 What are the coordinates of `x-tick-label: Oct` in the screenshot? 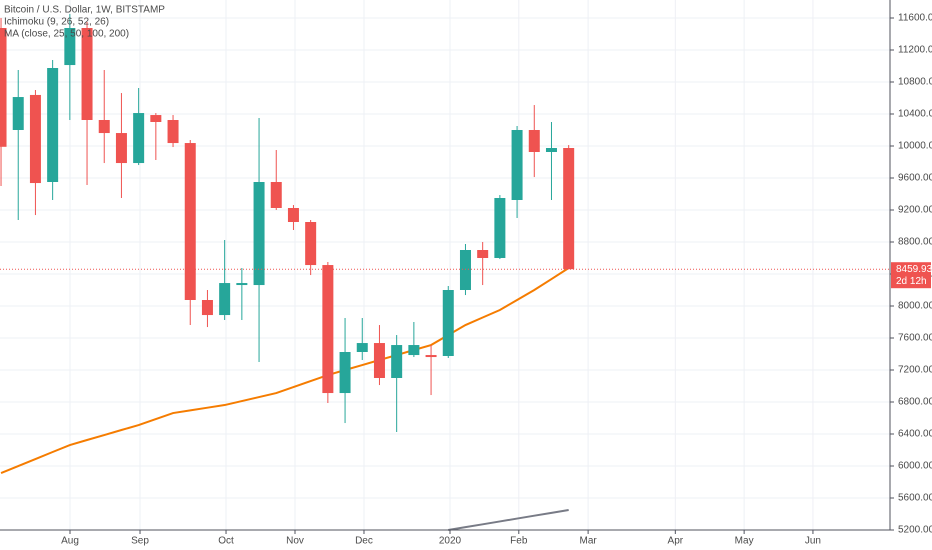 It's located at (226, 541).